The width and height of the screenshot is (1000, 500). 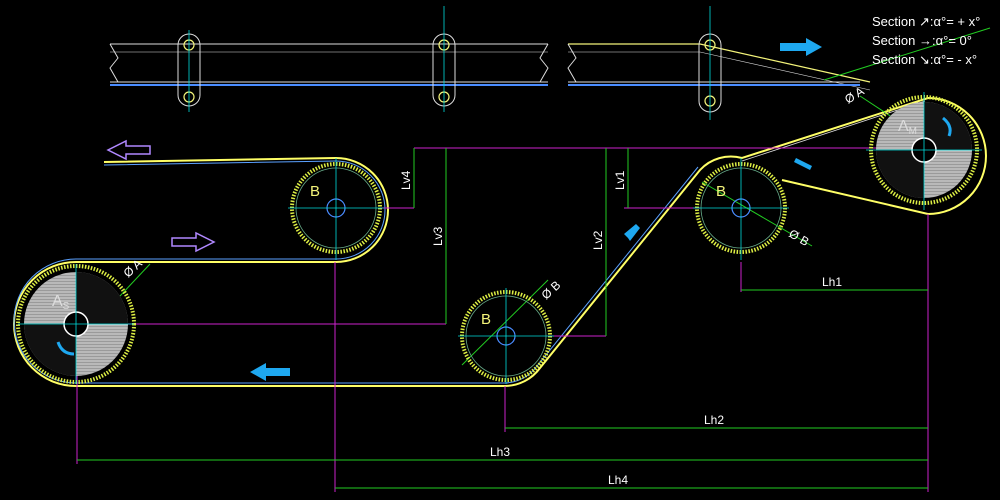 What do you see at coordinates (924, 151) in the screenshot?
I see `drive-pulley` at bounding box center [924, 151].